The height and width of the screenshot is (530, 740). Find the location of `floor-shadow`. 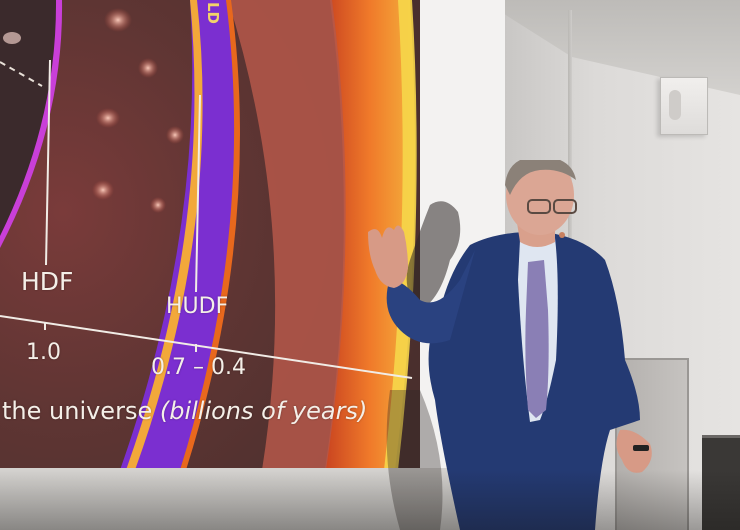

floor-shadow is located at coordinates (370, 500).